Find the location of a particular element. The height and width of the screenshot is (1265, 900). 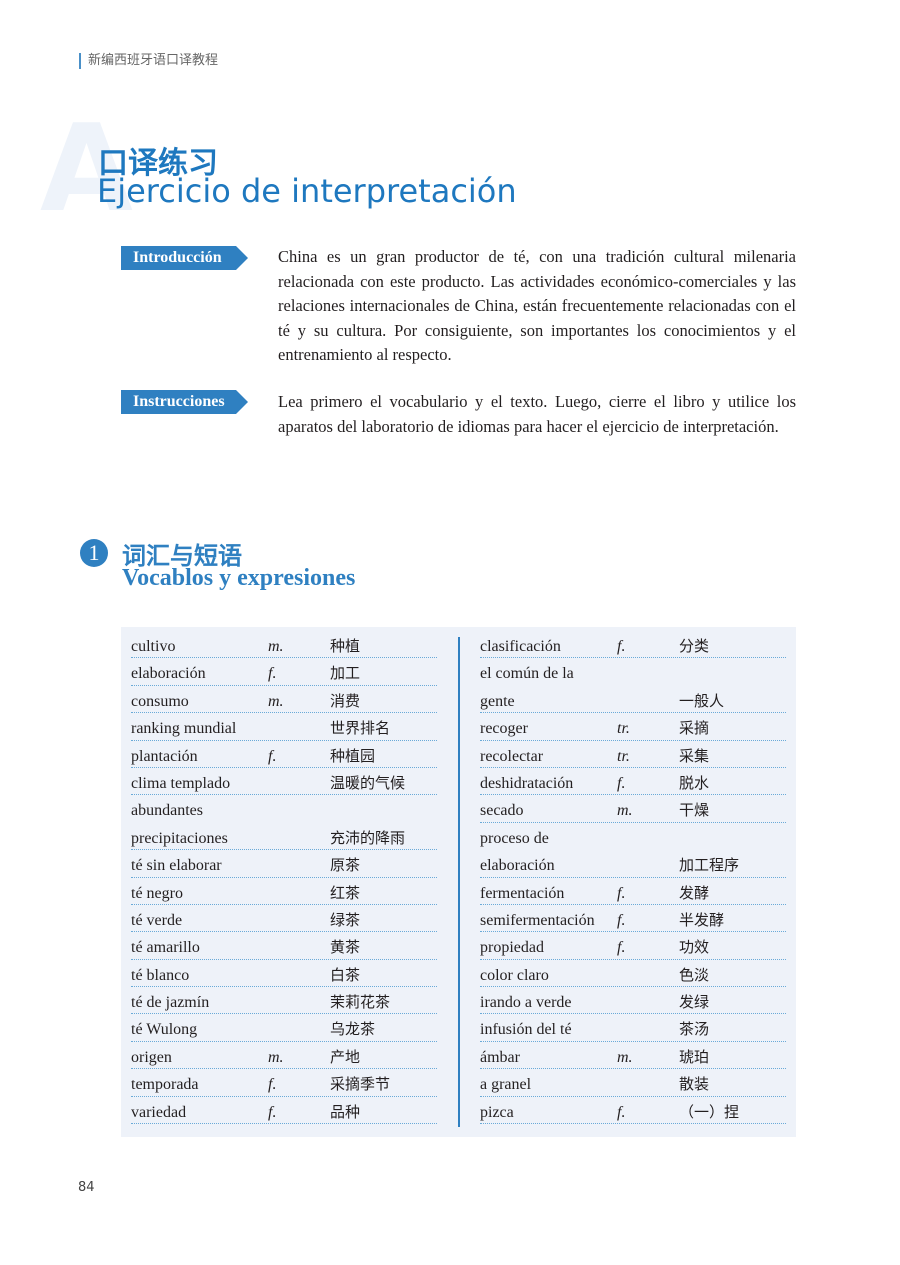

vocab-entry: propiedad f. 功效 is located at coordinates (633, 946).